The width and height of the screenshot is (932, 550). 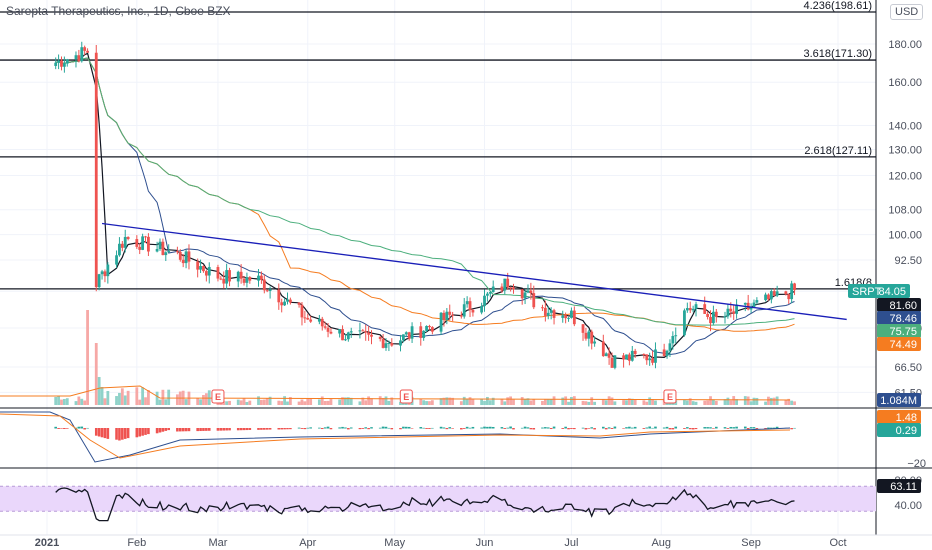 I want to click on price-axis-tick: 92.50, so click(x=908, y=261).